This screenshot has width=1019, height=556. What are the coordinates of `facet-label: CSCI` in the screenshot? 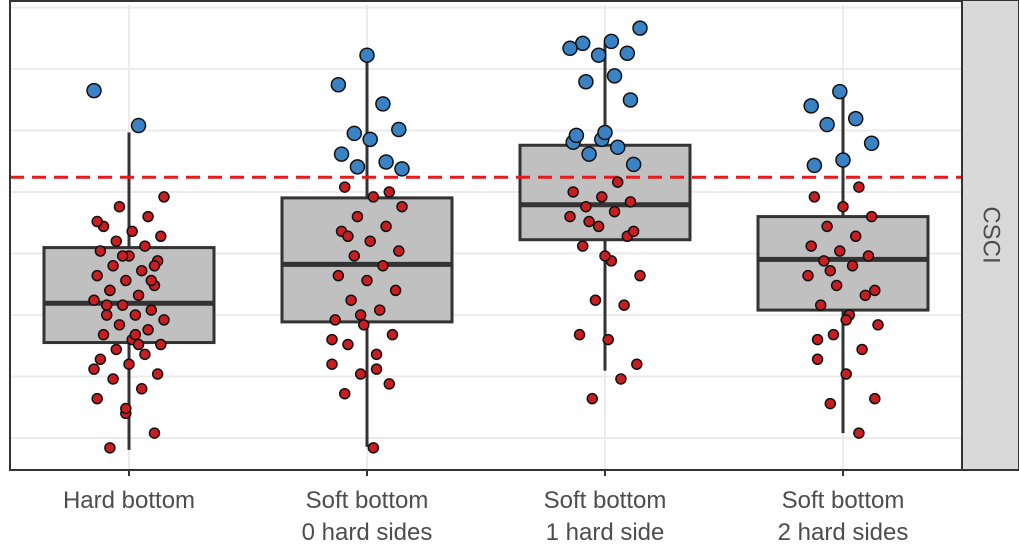 It's located at (991, 234).